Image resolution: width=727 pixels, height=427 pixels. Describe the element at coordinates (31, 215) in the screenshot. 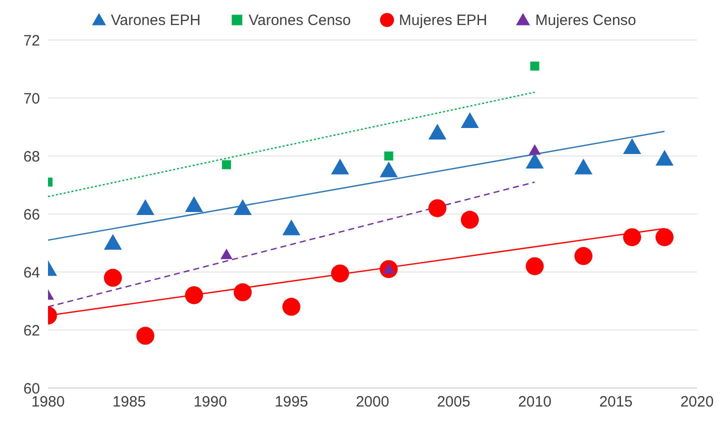

I see `y-tick-label: 66` at that location.